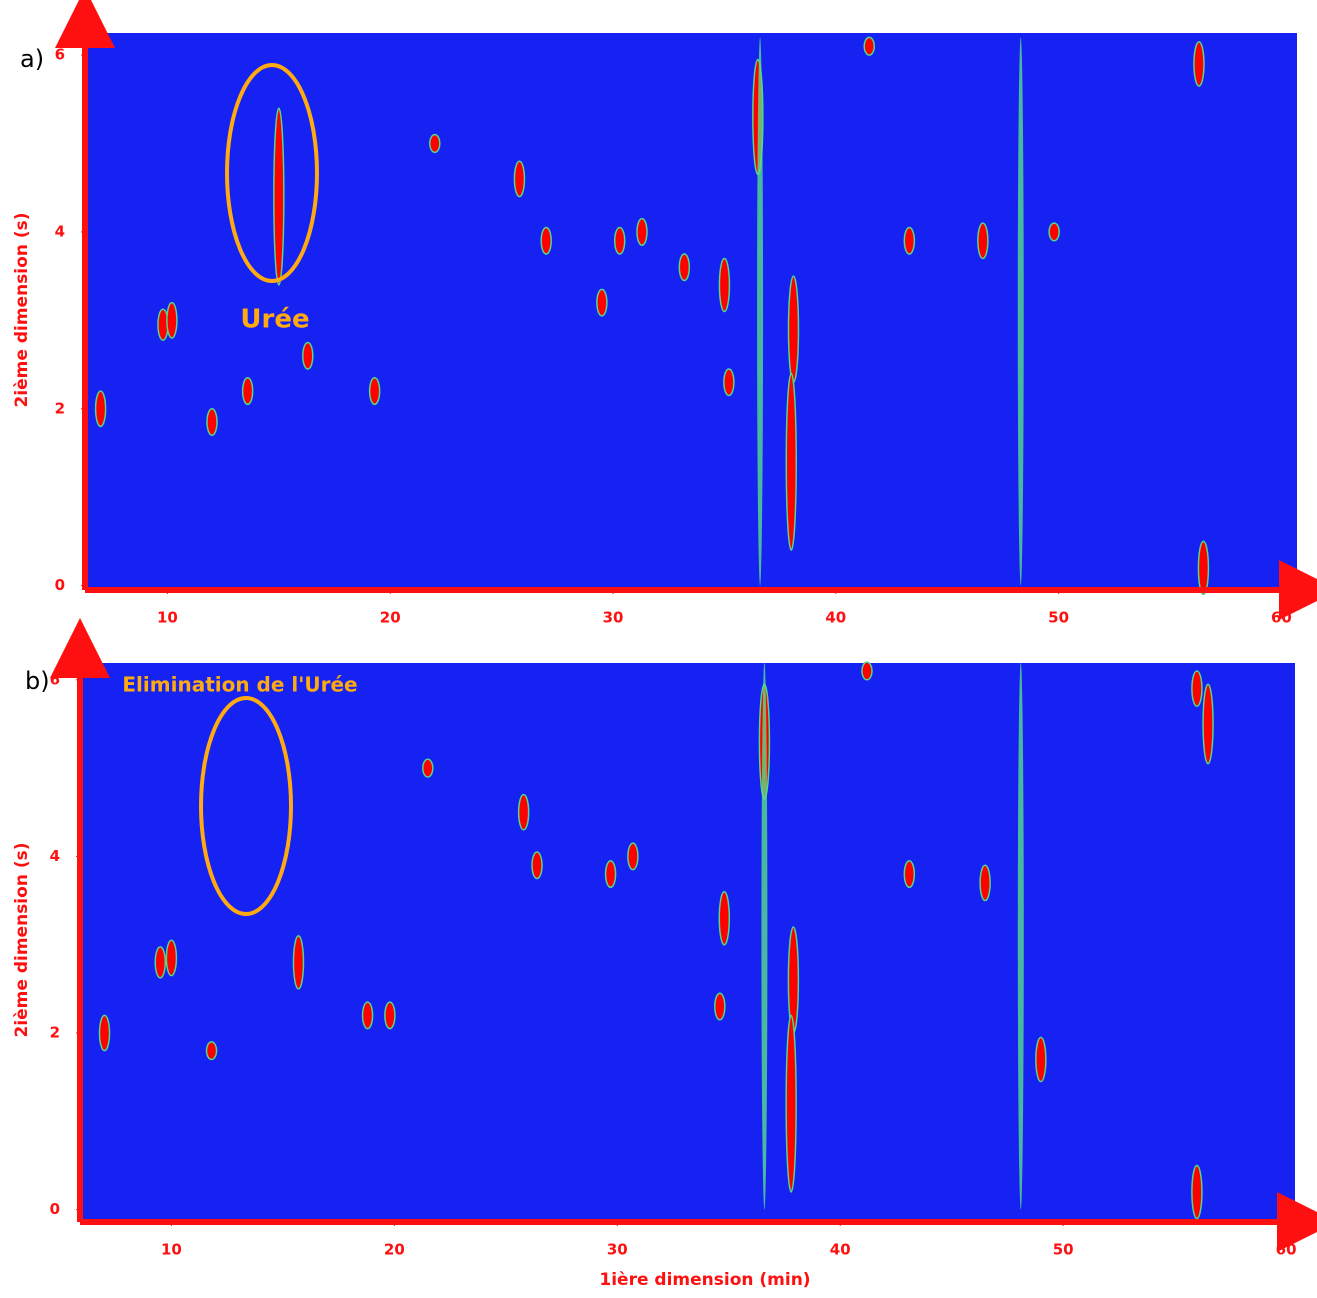  I want to click on panel-label: a), so click(32, 59).